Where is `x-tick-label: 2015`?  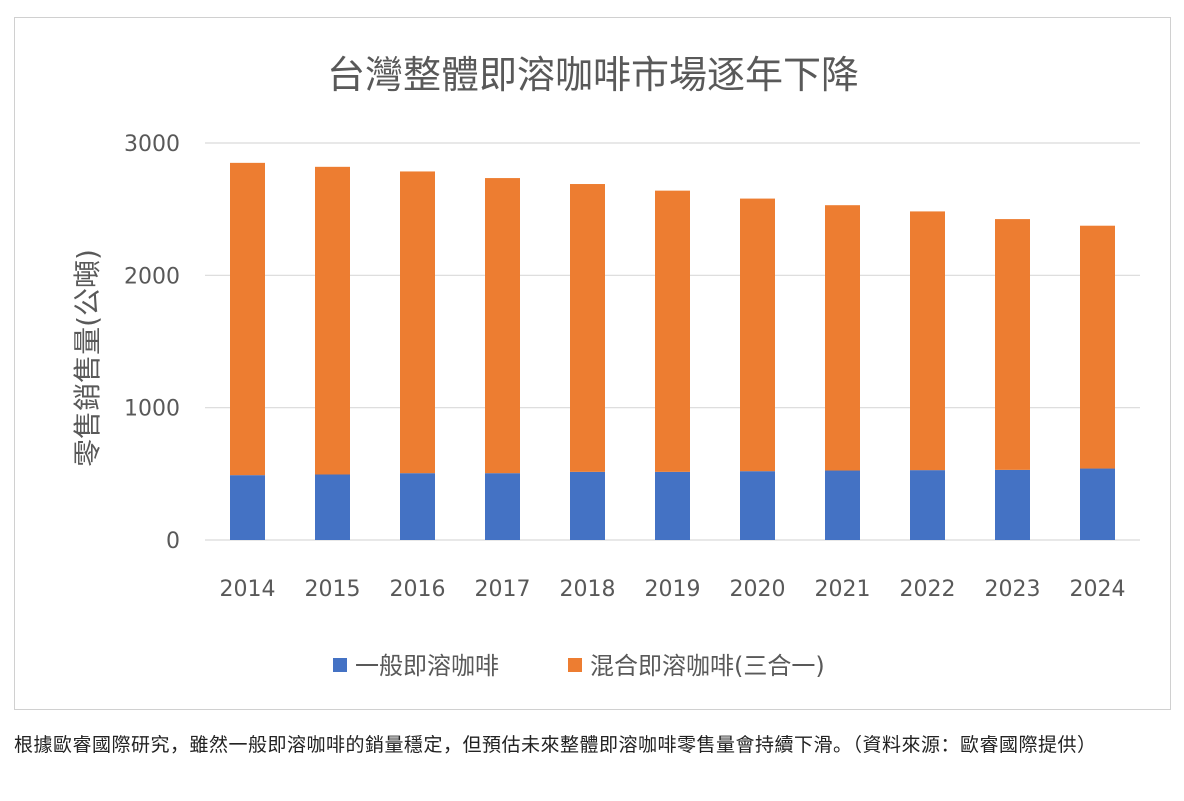
x-tick-label: 2015 is located at coordinates (333, 589).